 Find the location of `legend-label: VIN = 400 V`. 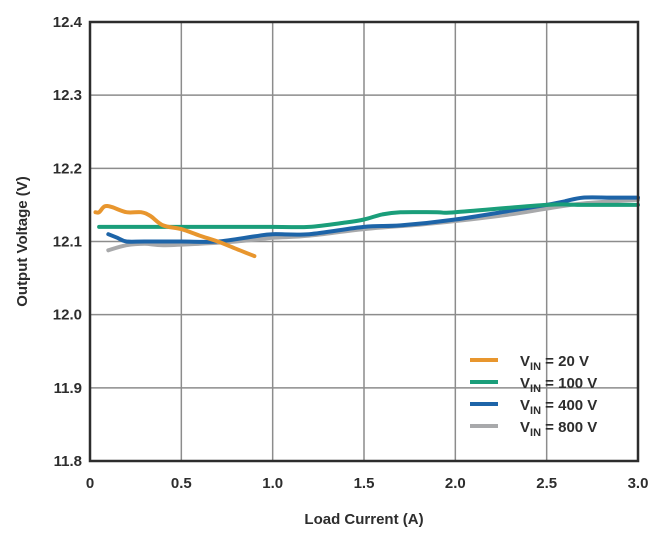

legend-label: VIN = 400 V is located at coordinates (558, 407).